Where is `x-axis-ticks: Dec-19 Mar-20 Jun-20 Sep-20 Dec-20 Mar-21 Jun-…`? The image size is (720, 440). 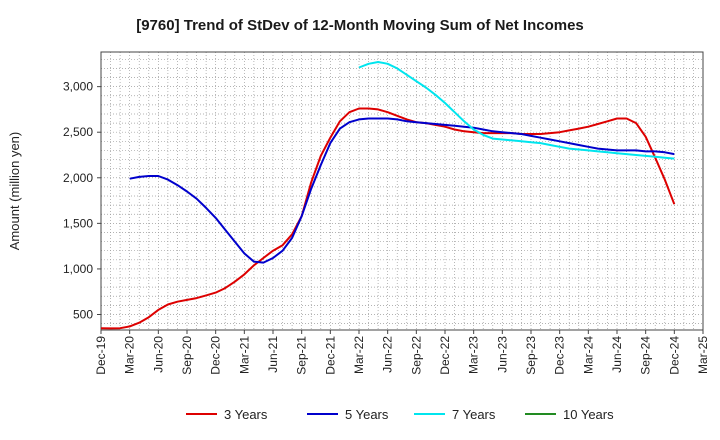
x-axis-ticks: Dec-19 Mar-20 Jun-20 Sep-20 Dec-20 Mar-21 Jun-… is located at coordinates (402, 352).